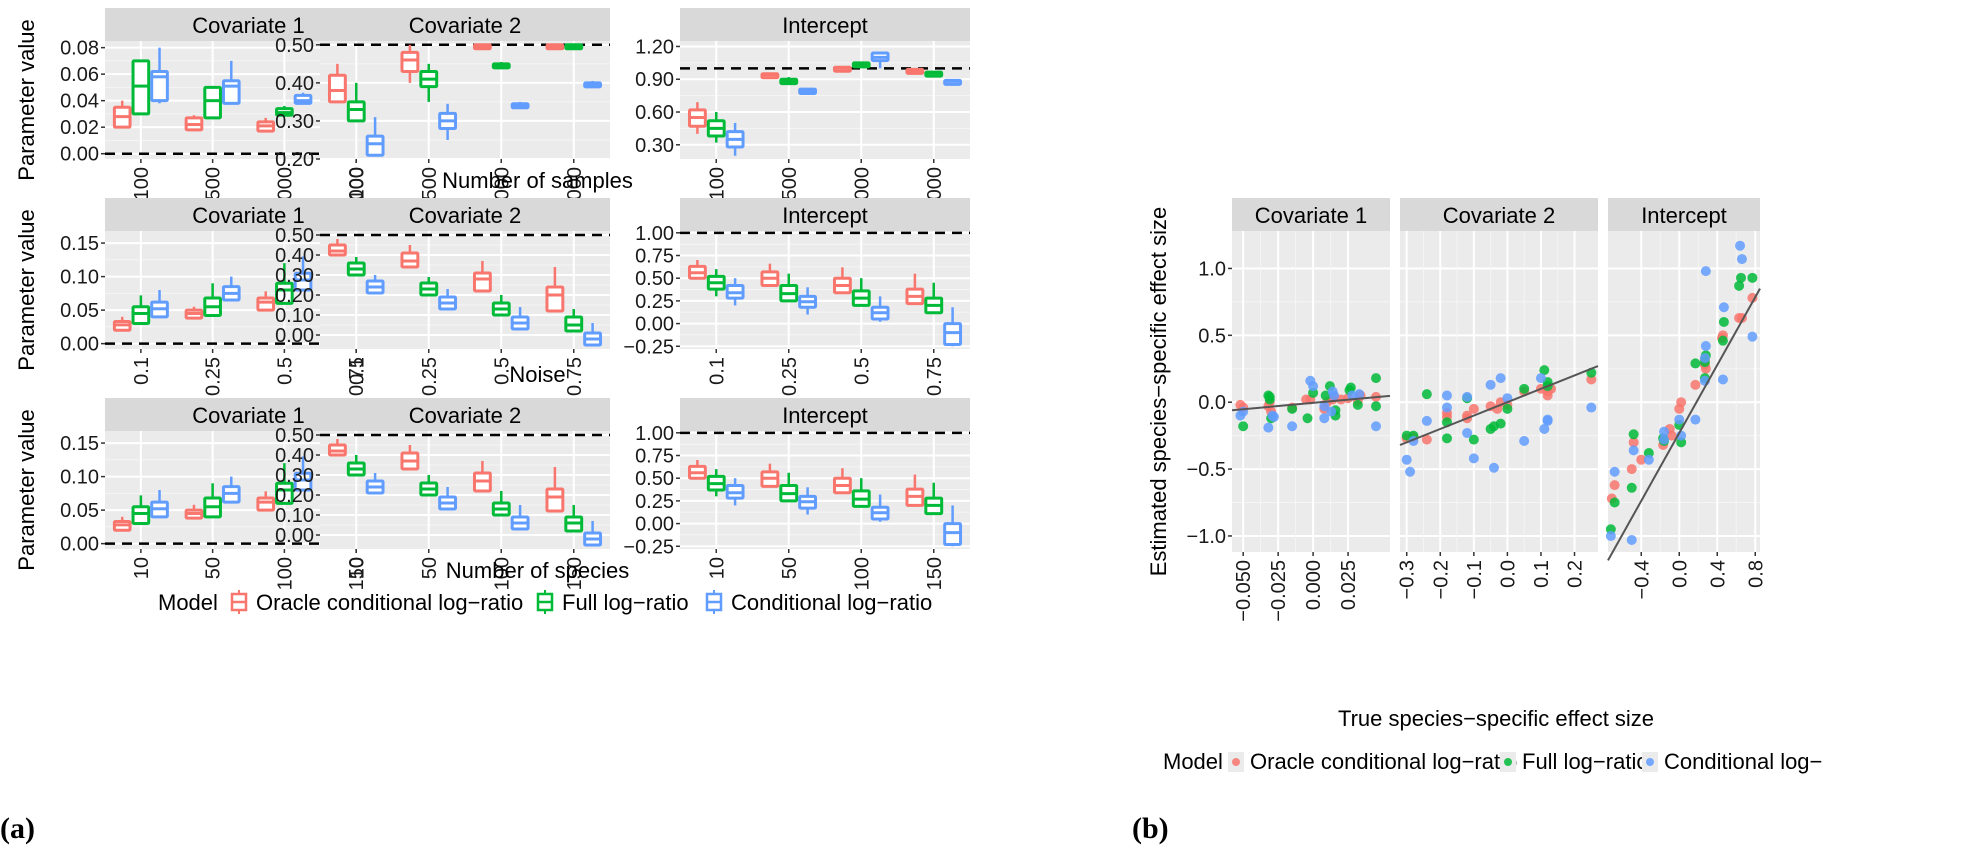 The width and height of the screenshot is (1988, 846). Describe the element at coordinates (654, 47) in the screenshot. I see `y-tick-label: 1.20` at that location.